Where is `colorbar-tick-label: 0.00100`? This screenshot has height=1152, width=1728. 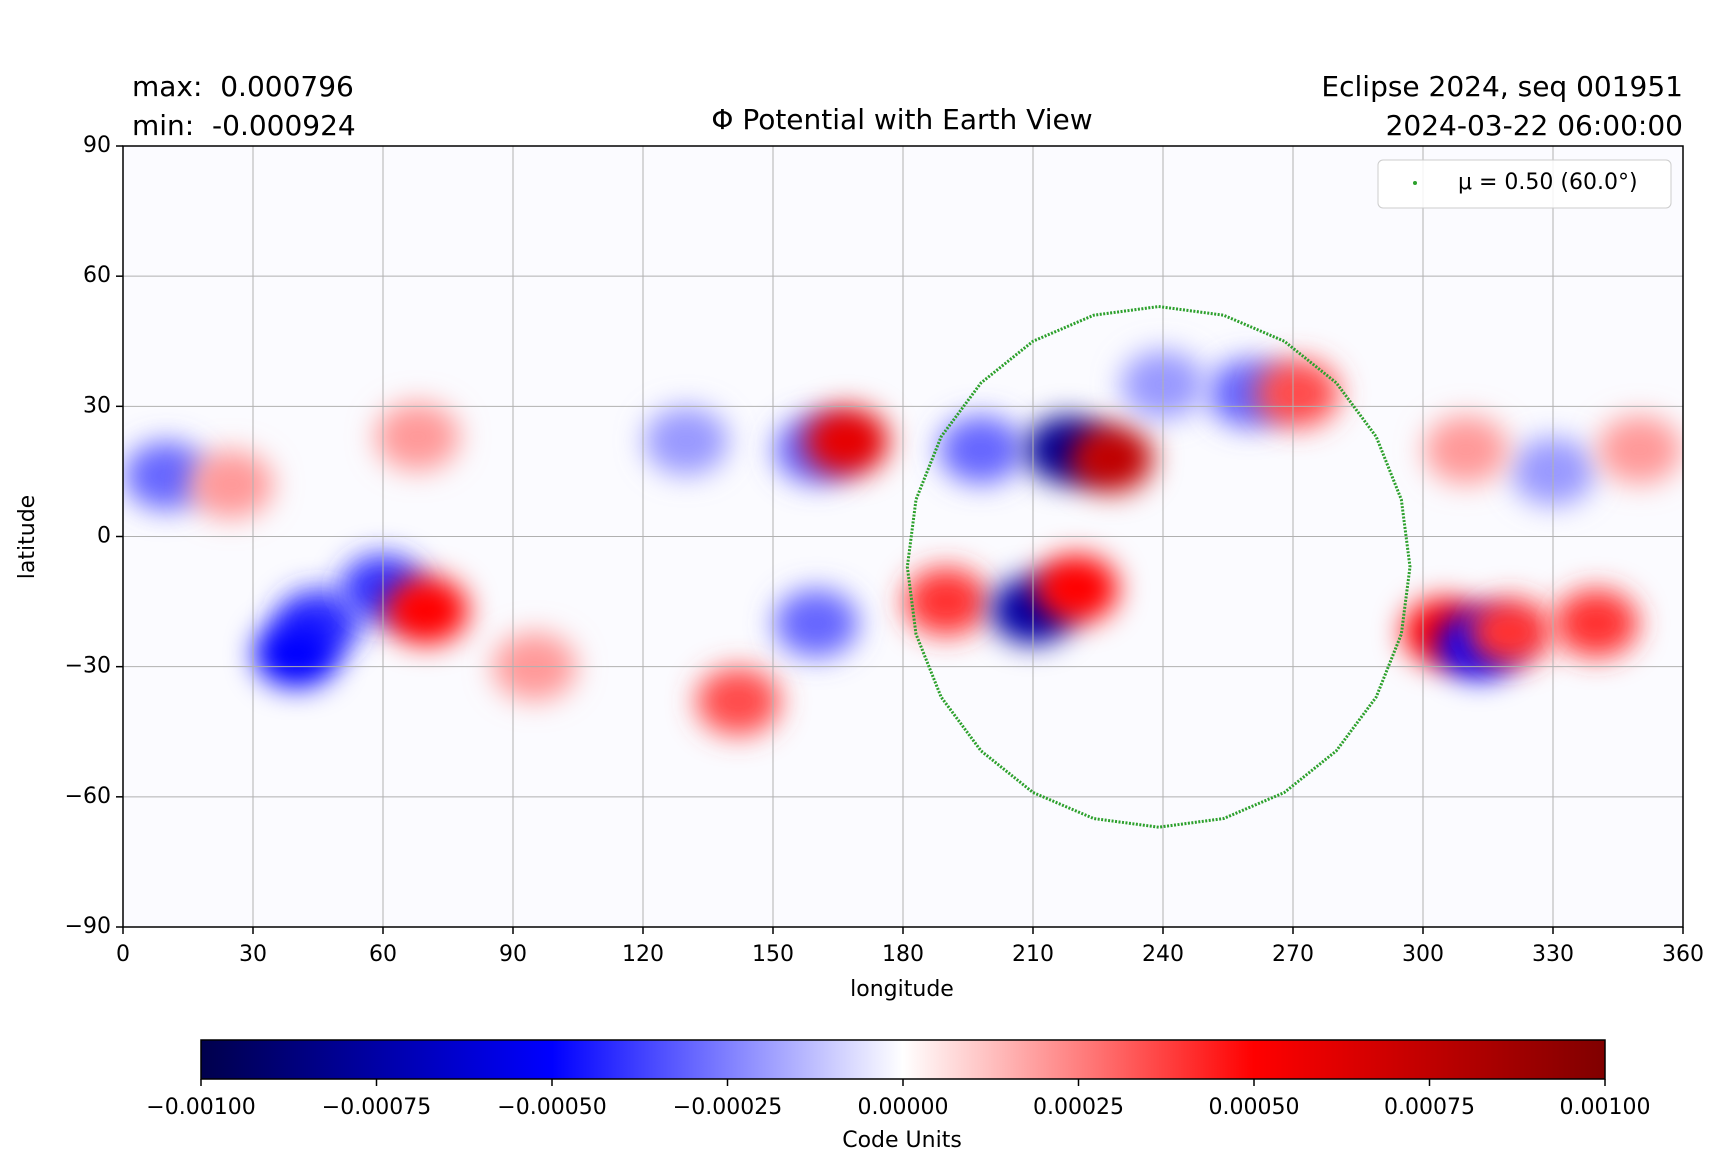
colorbar-tick-label: 0.00100 is located at coordinates (1605, 1107).